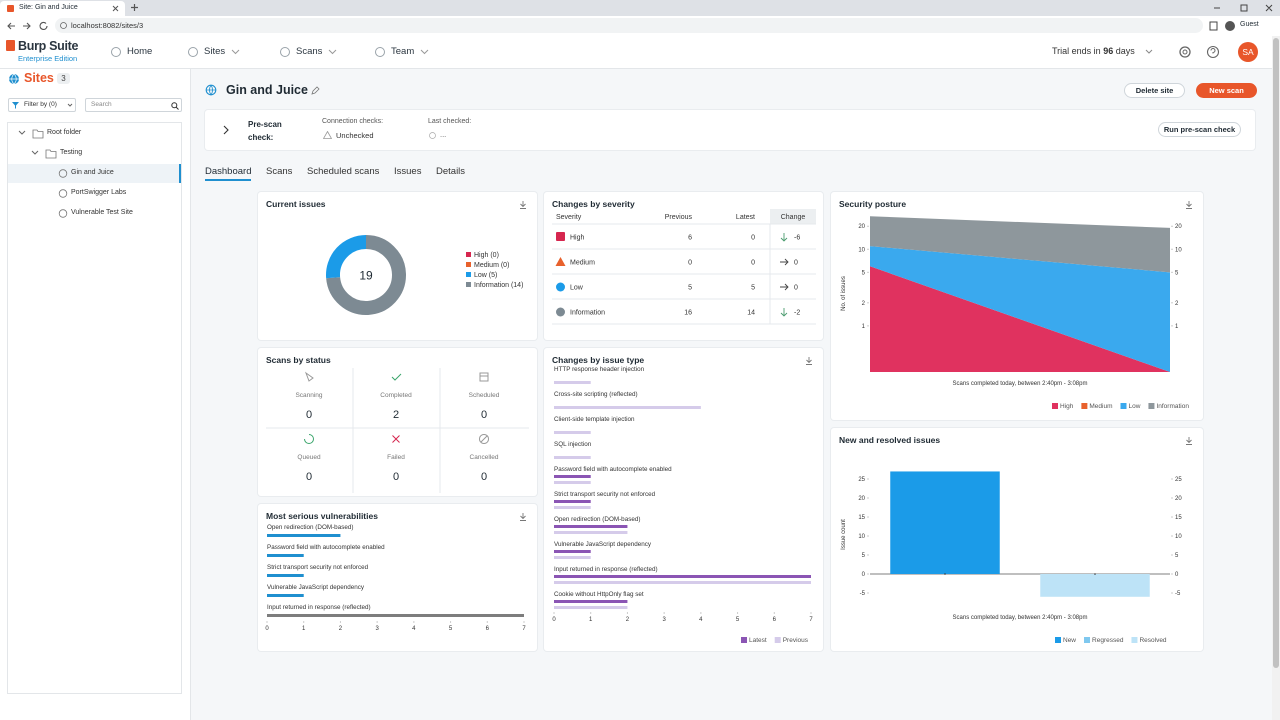 The width and height of the screenshot is (1280, 720). I want to click on delete-site-button: Delete site, so click(1154, 90).